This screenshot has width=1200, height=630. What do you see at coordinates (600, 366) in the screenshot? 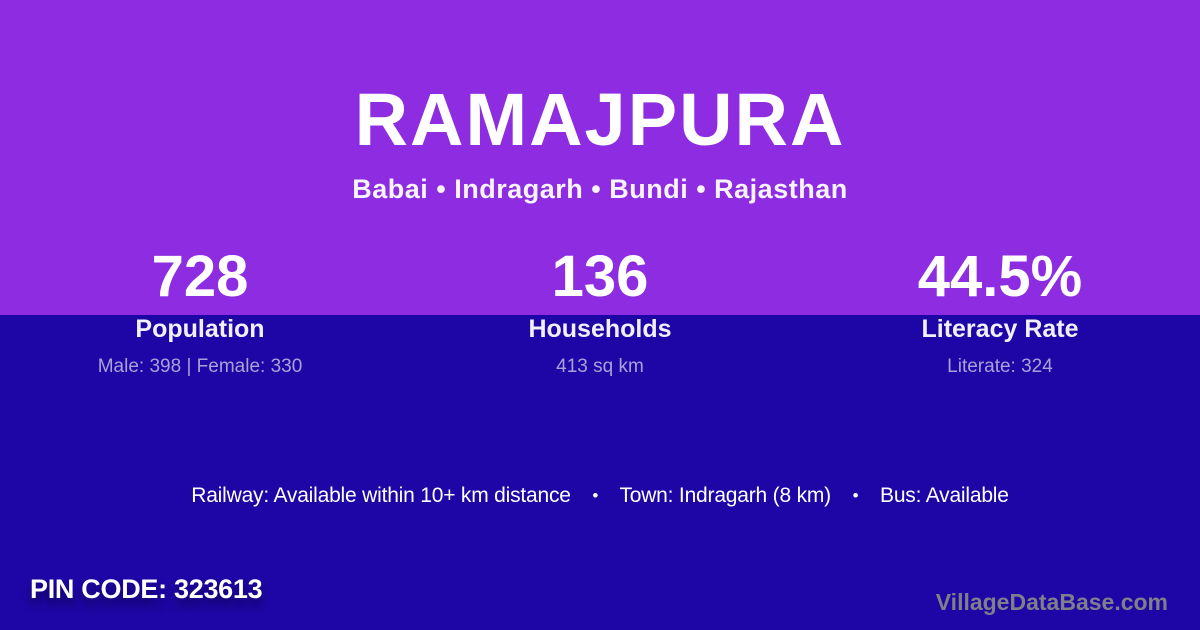
I see `households-detail: 413 sq km` at bounding box center [600, 366].